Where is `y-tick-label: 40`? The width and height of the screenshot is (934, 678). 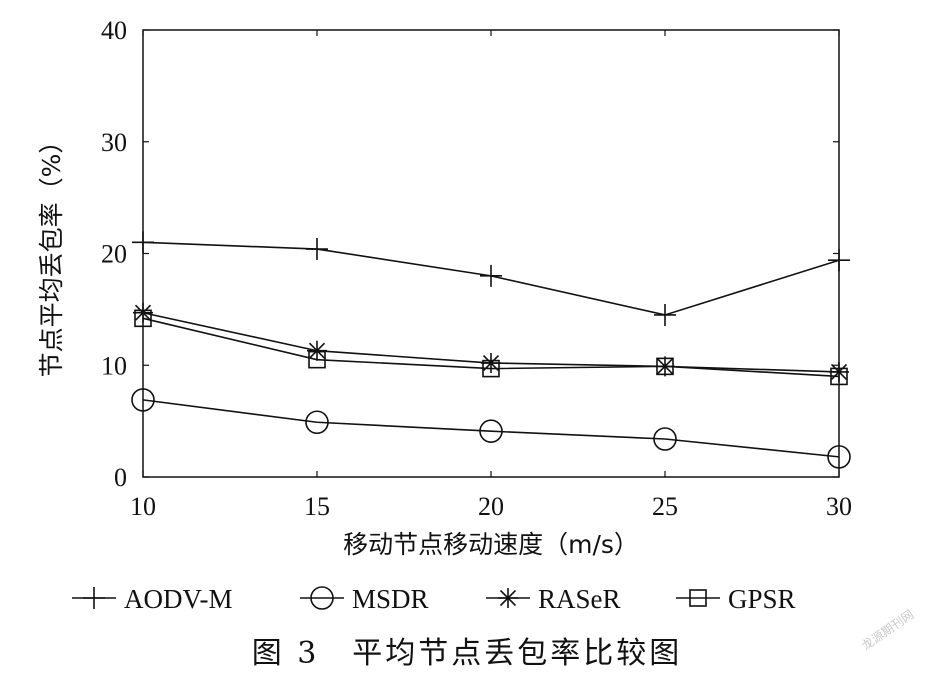
y-tick-label: 40 is located at coordinates (114, 30).